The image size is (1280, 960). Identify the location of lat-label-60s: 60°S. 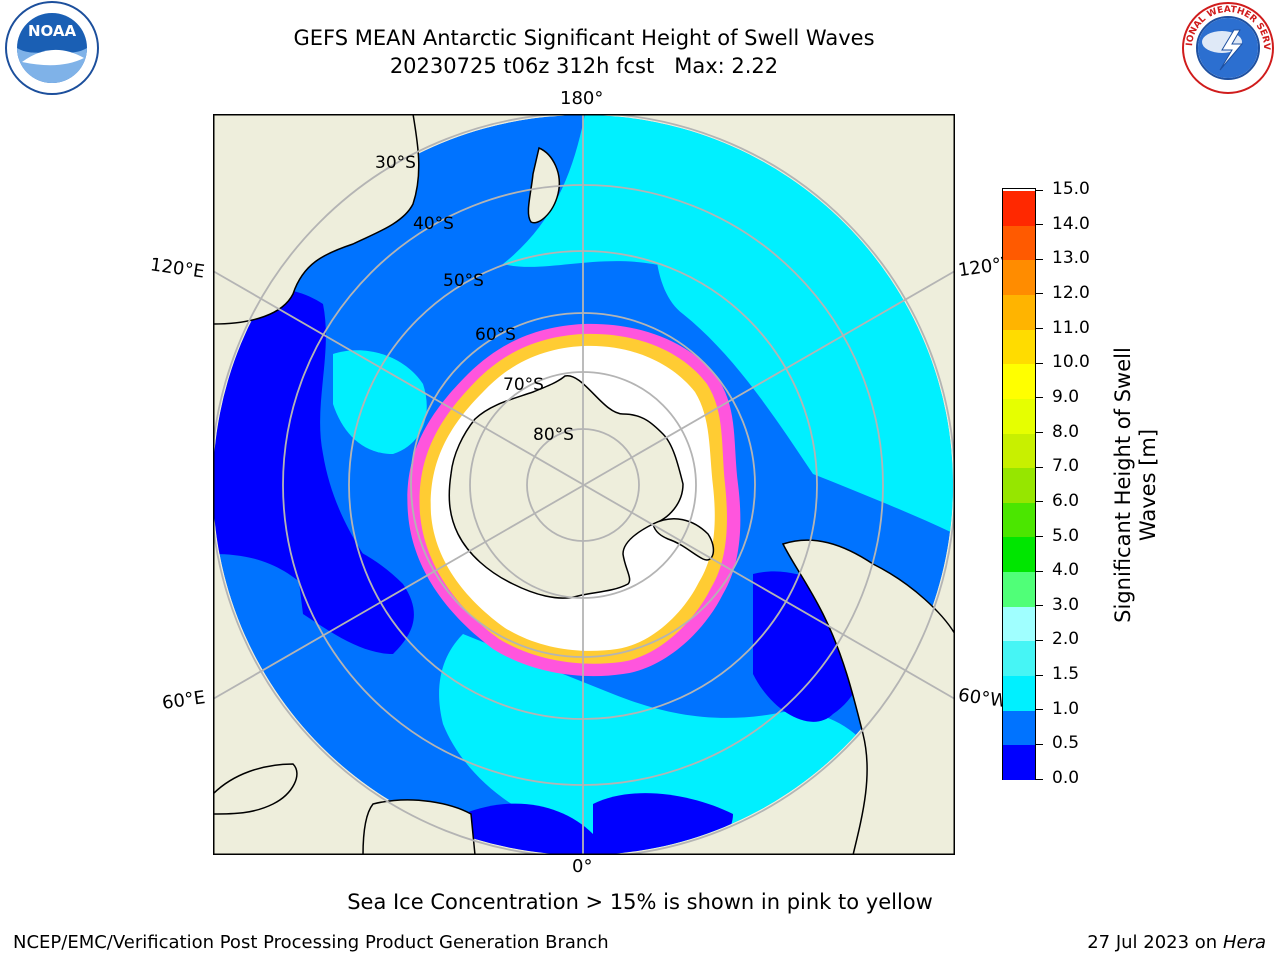
(495, 335).